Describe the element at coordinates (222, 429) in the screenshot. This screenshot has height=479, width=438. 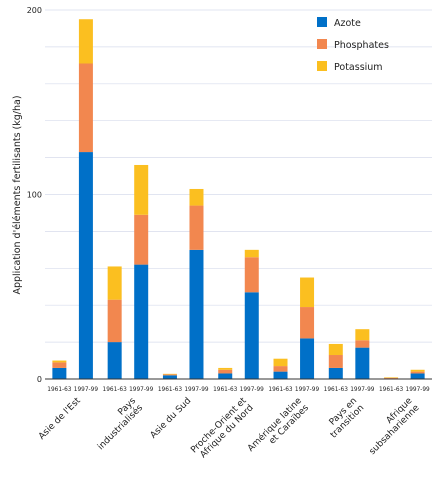
I see `group-label: Proche-Orient etAfrique du Nord` at that location.